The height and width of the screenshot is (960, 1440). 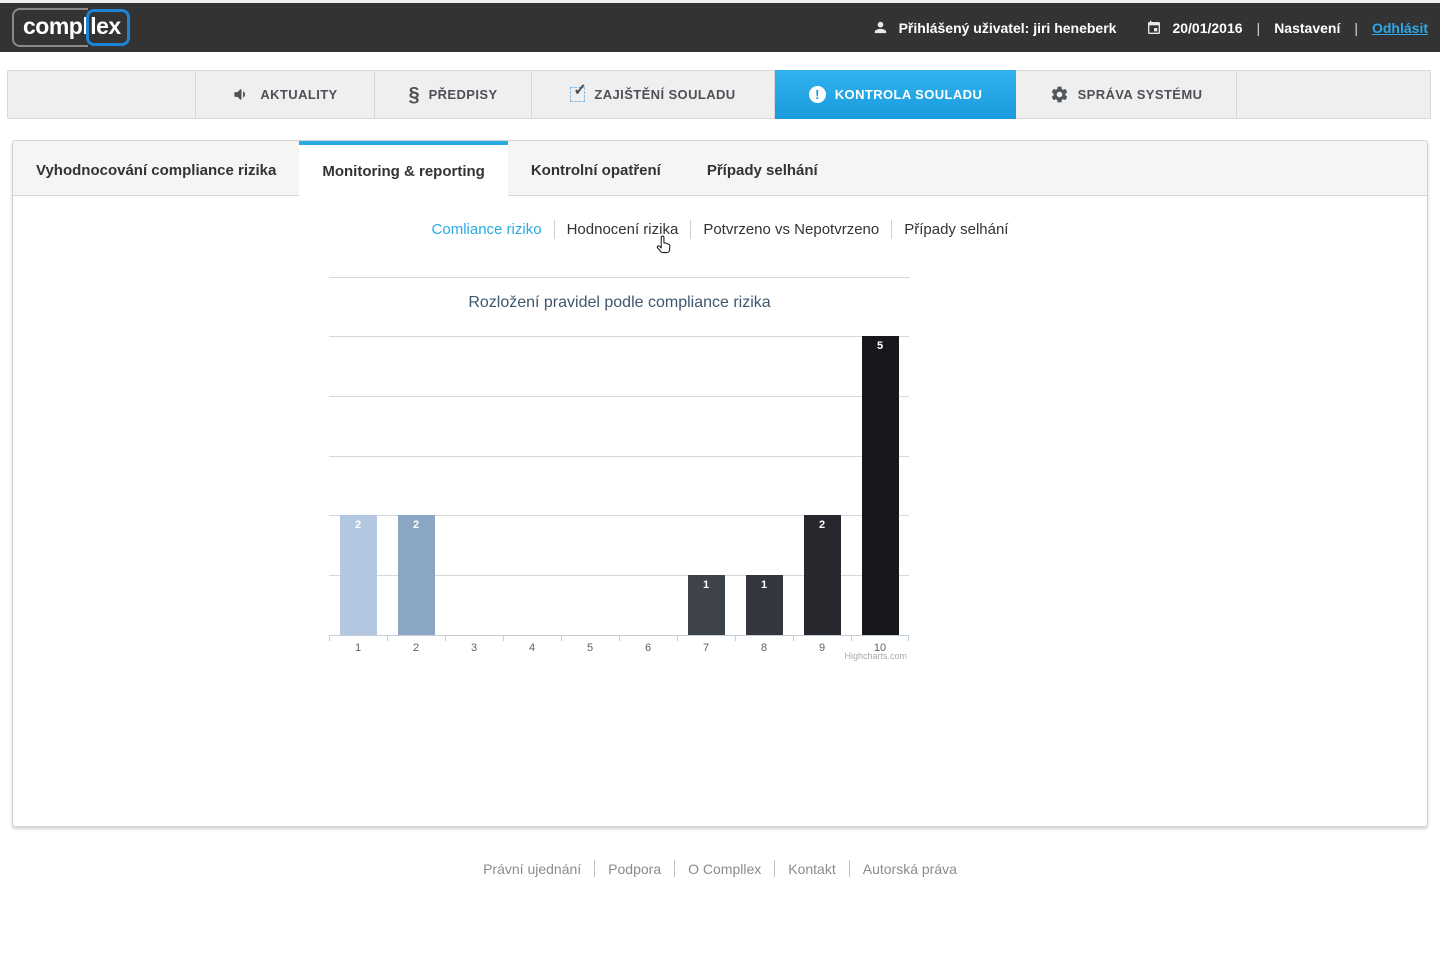 I want to click on nav-item-aktuality: AKTUALITY, so click(x=285, y=94).